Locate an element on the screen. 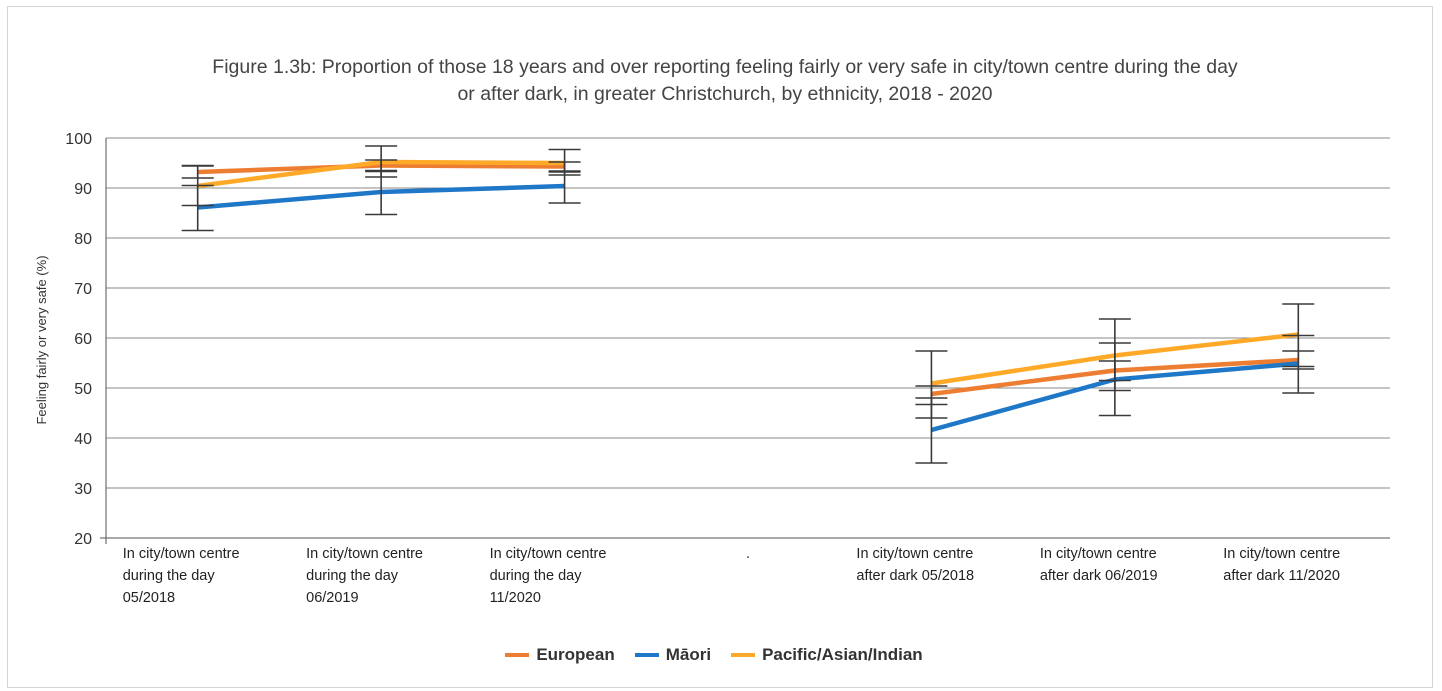 This screenshot has height=691, width=1442. x-tick-label: In city/town centre after dark 05/2018 is located at coordinates (915, 565).